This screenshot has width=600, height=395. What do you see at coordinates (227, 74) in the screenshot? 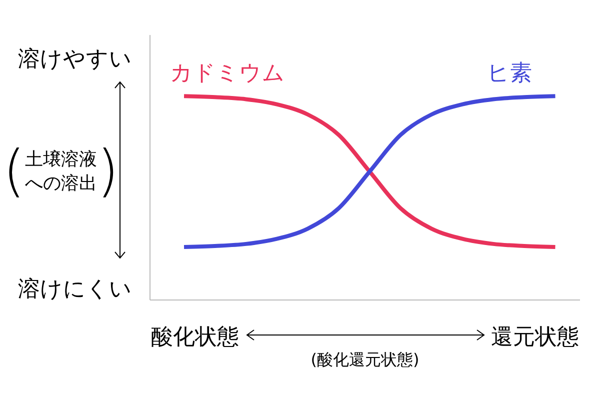
I see `series-label: カドミウム` at bounding box center [227, 74].